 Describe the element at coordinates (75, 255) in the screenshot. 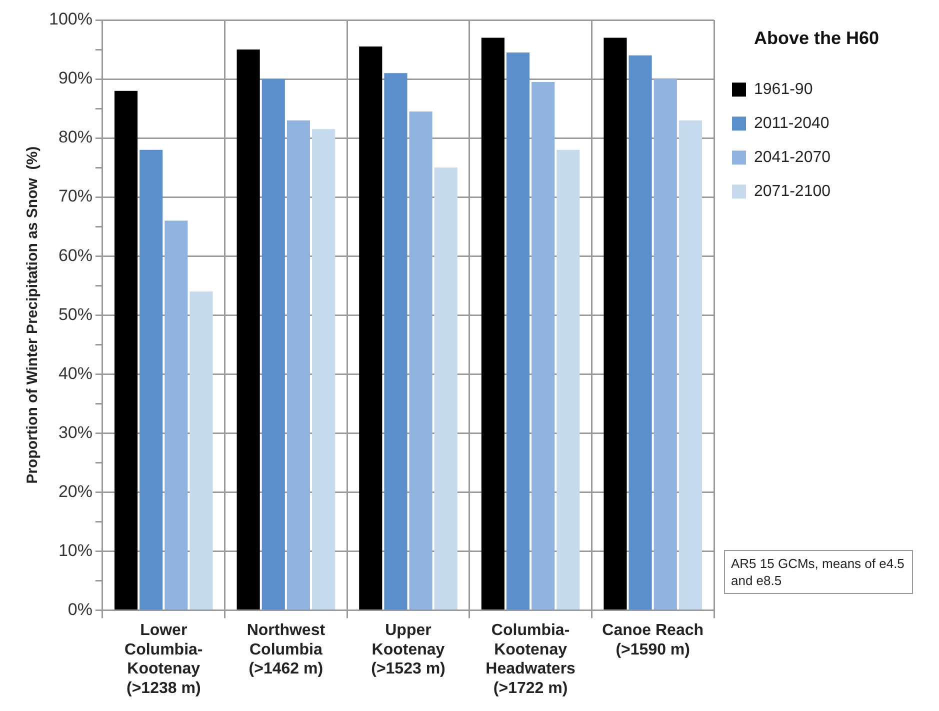

I see `y-tick-label: 60%` at that location.